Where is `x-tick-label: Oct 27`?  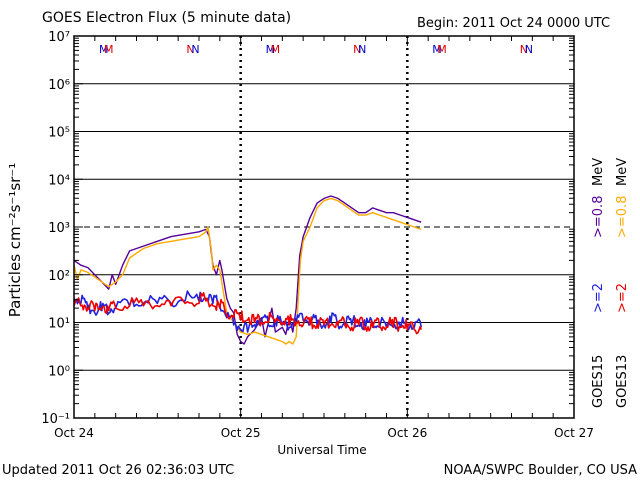
x-tick-label: Oct 27 is located at coordinates (574, 433).